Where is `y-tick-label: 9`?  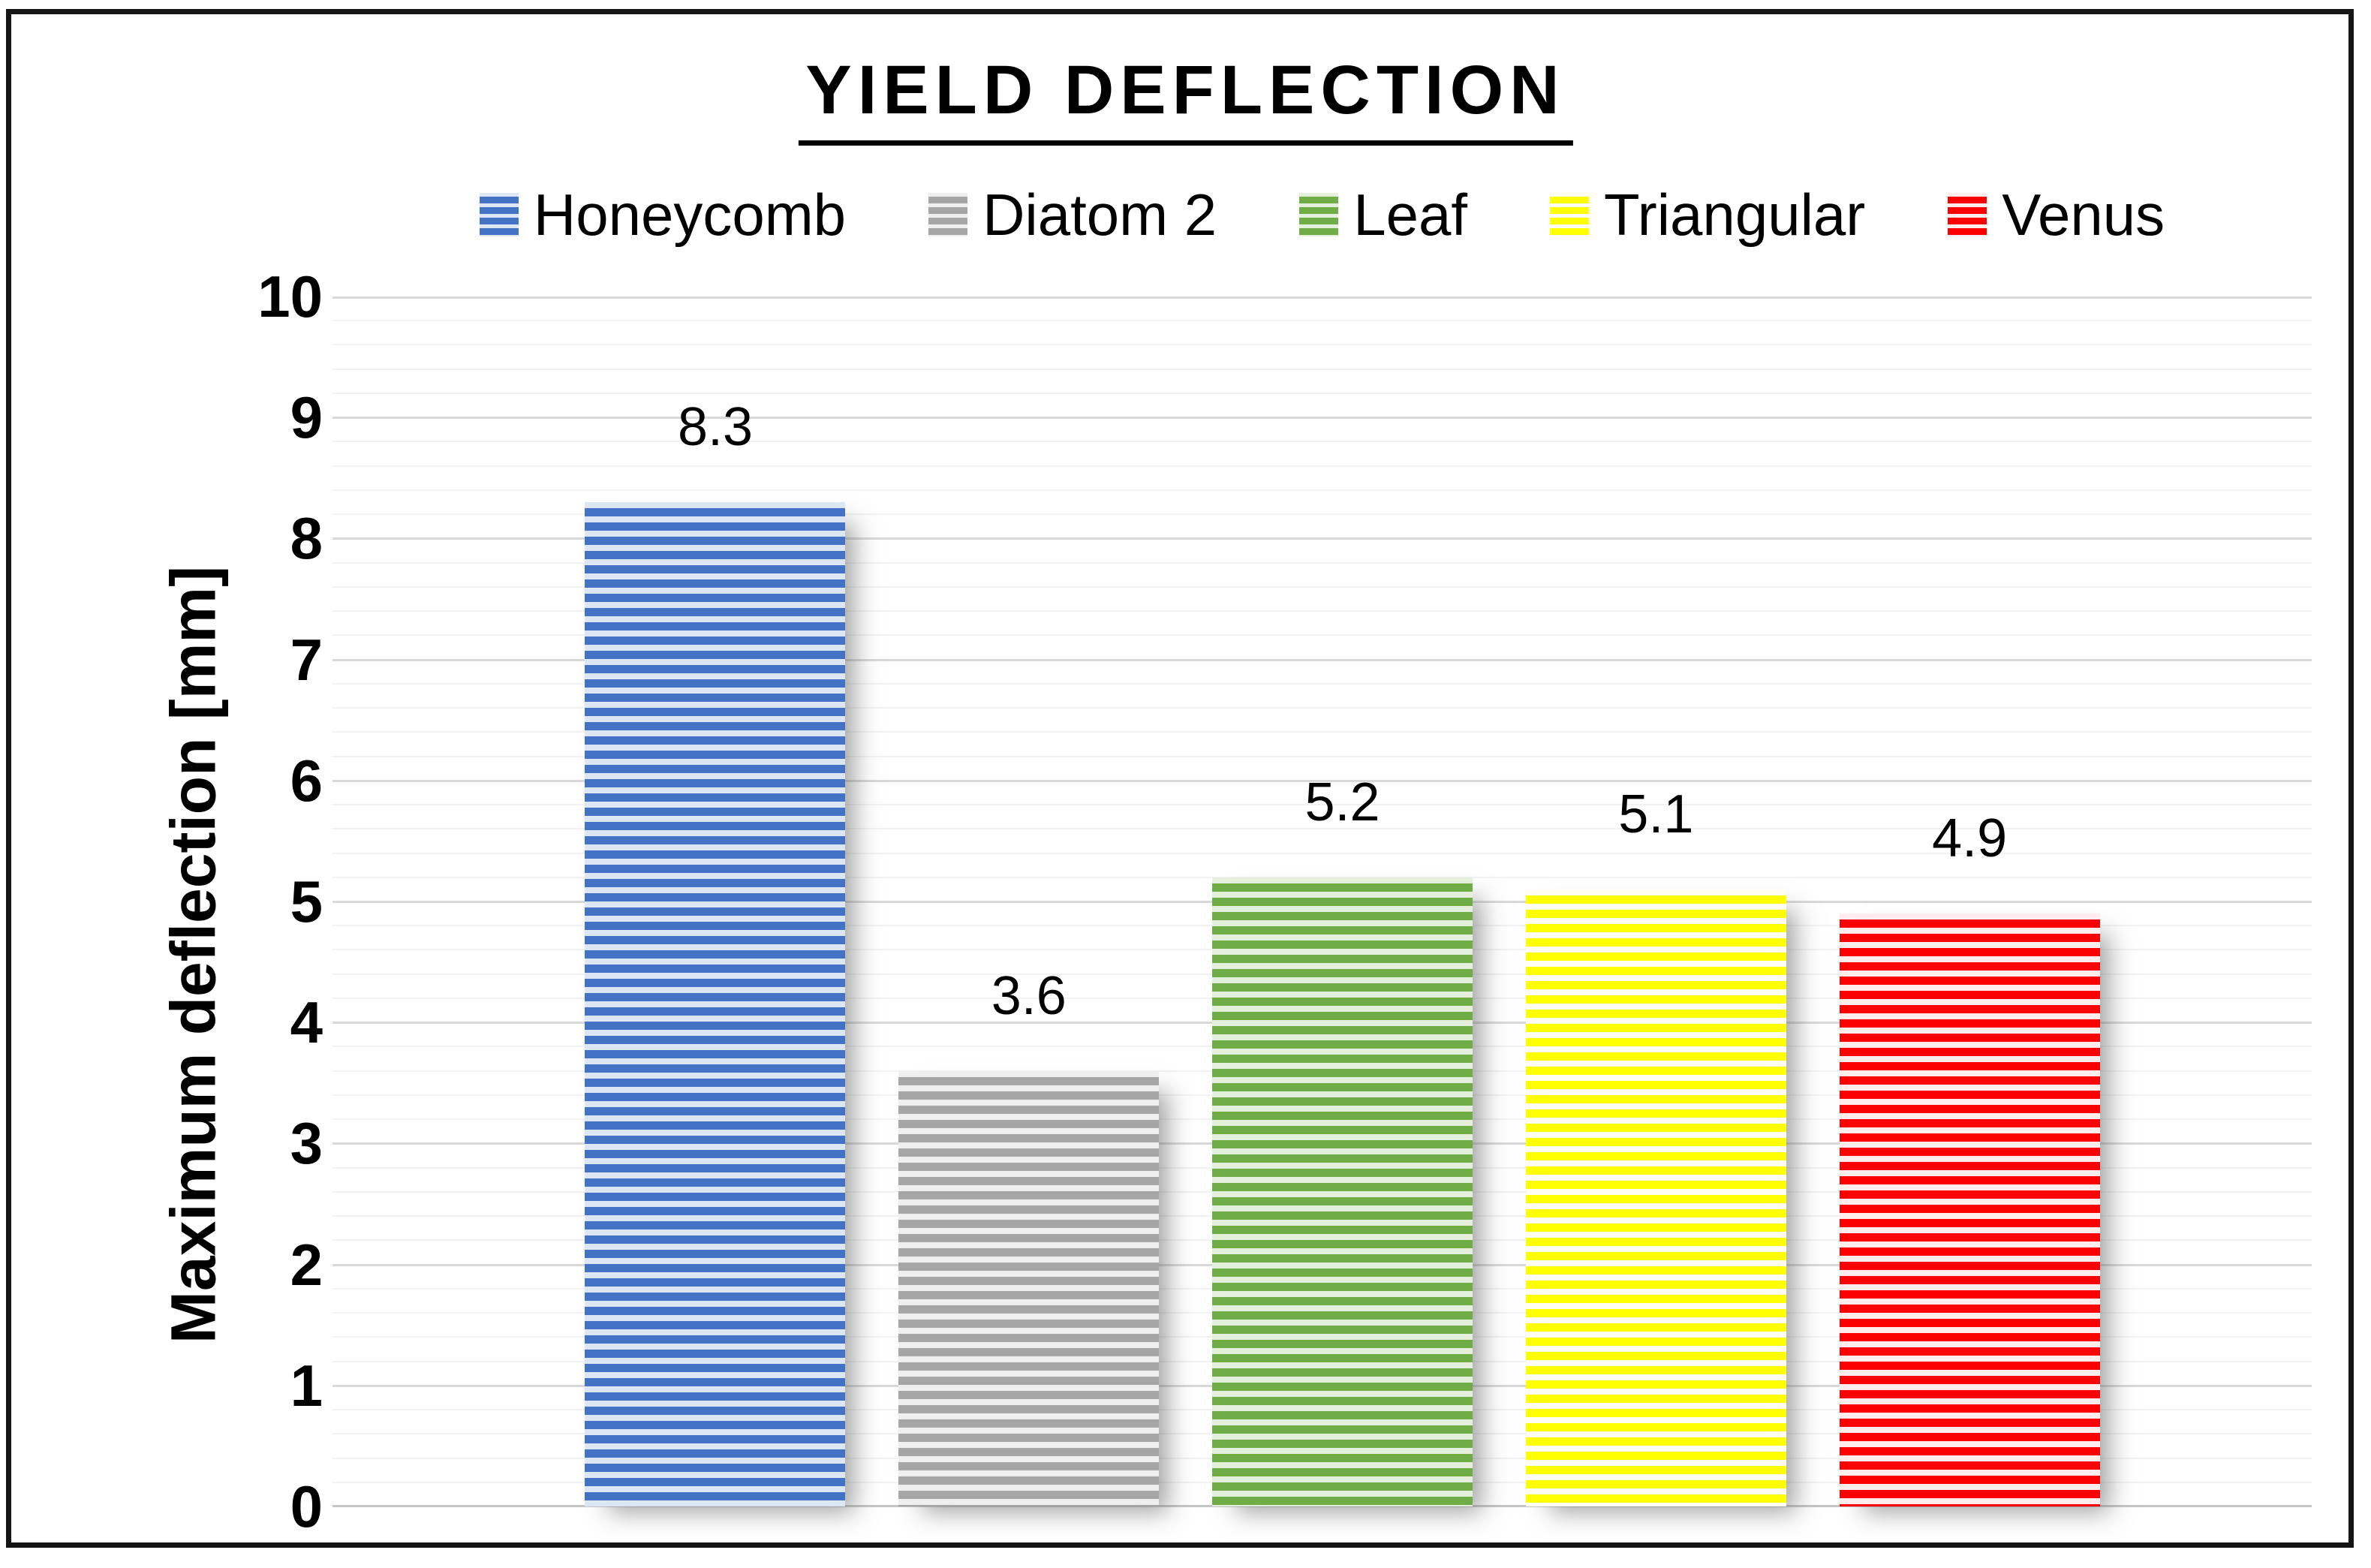 y-tick-label: 9 is located at coordinates (306, 417).